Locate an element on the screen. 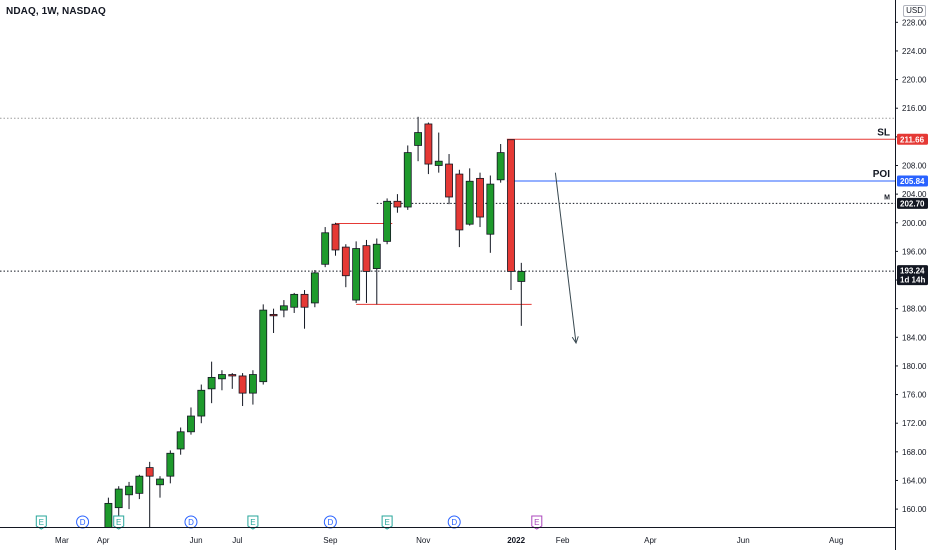 The image size is (932, 550). time-tick-label: Sep is located at coordinates (330, 540).